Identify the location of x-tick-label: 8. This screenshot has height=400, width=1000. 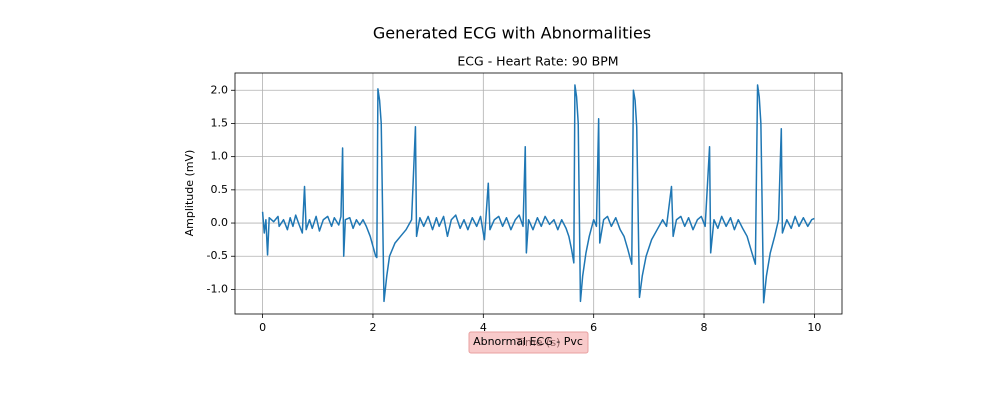
(704, 327).